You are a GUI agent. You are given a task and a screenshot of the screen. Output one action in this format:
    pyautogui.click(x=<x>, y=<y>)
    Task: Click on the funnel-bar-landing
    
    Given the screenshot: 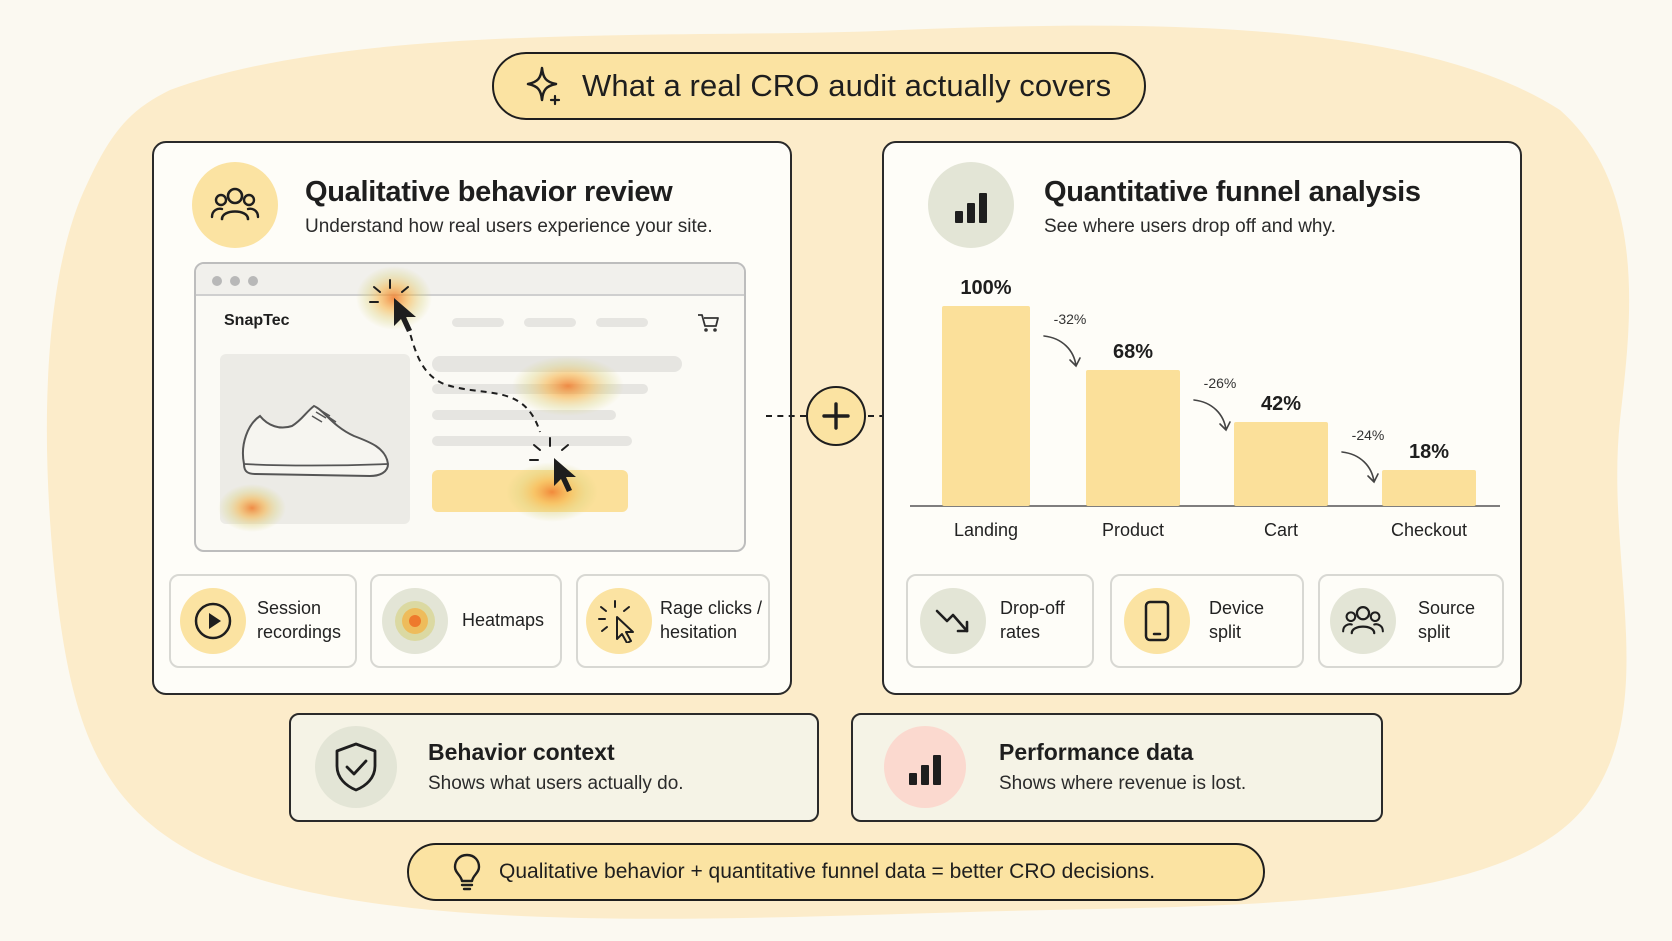 What is the action you would take?
    pyautogui.click(x=986, y=406)
    